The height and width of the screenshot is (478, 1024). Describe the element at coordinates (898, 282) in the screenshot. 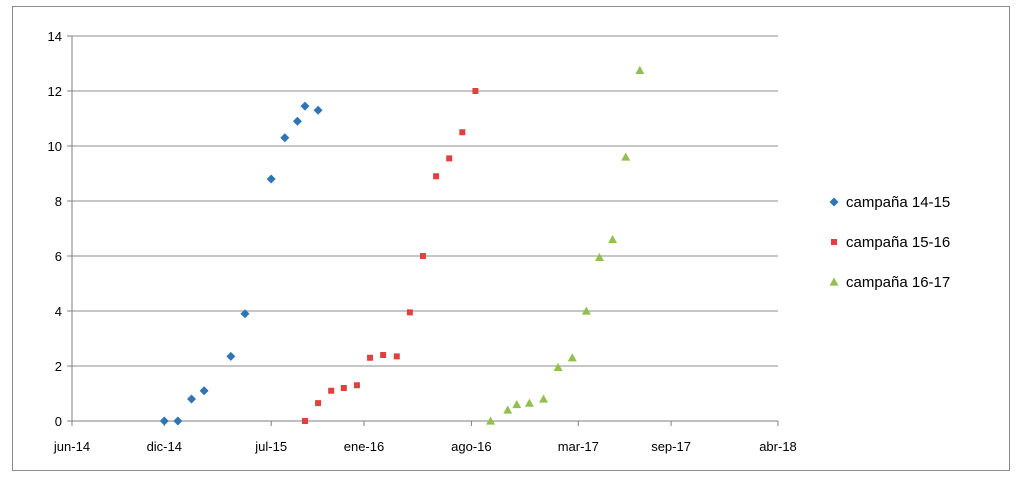

I see `legend-label-series-3: campaña 16-17` at that location.